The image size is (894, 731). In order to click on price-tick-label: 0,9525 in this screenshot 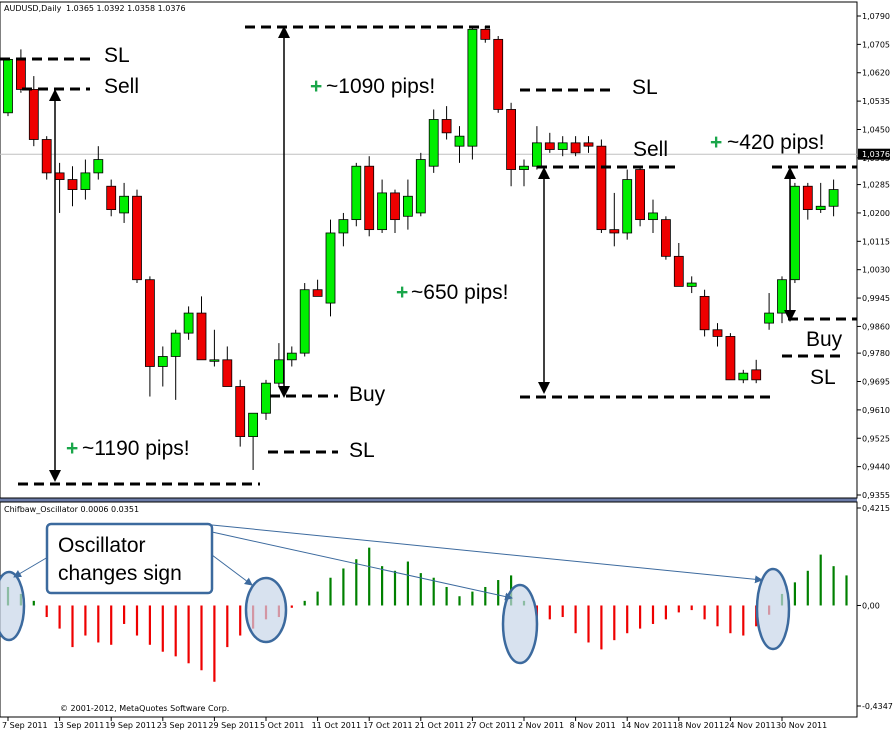, I will do `click(876, 438)`.